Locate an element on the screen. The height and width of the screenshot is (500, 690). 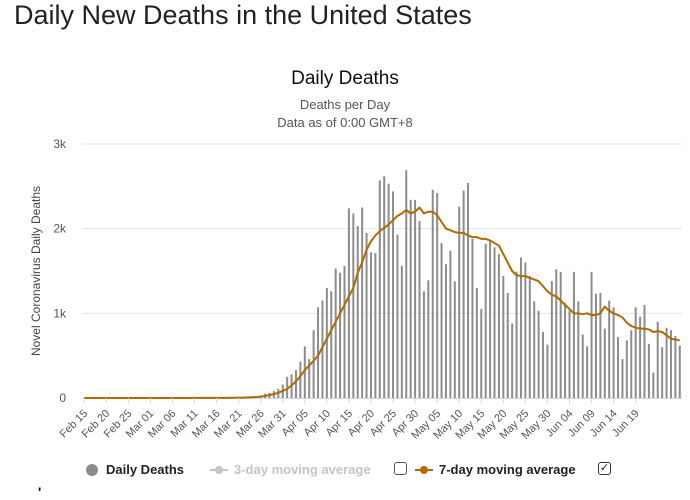
y-axis-title: Novel Coronavirus Daily Deaths is located at coordinates (36, 271).